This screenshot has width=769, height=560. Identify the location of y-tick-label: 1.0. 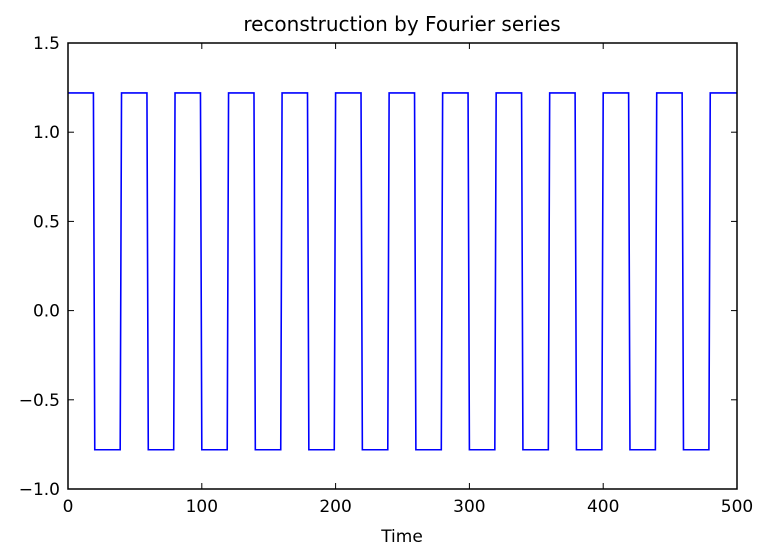
(46, 133).